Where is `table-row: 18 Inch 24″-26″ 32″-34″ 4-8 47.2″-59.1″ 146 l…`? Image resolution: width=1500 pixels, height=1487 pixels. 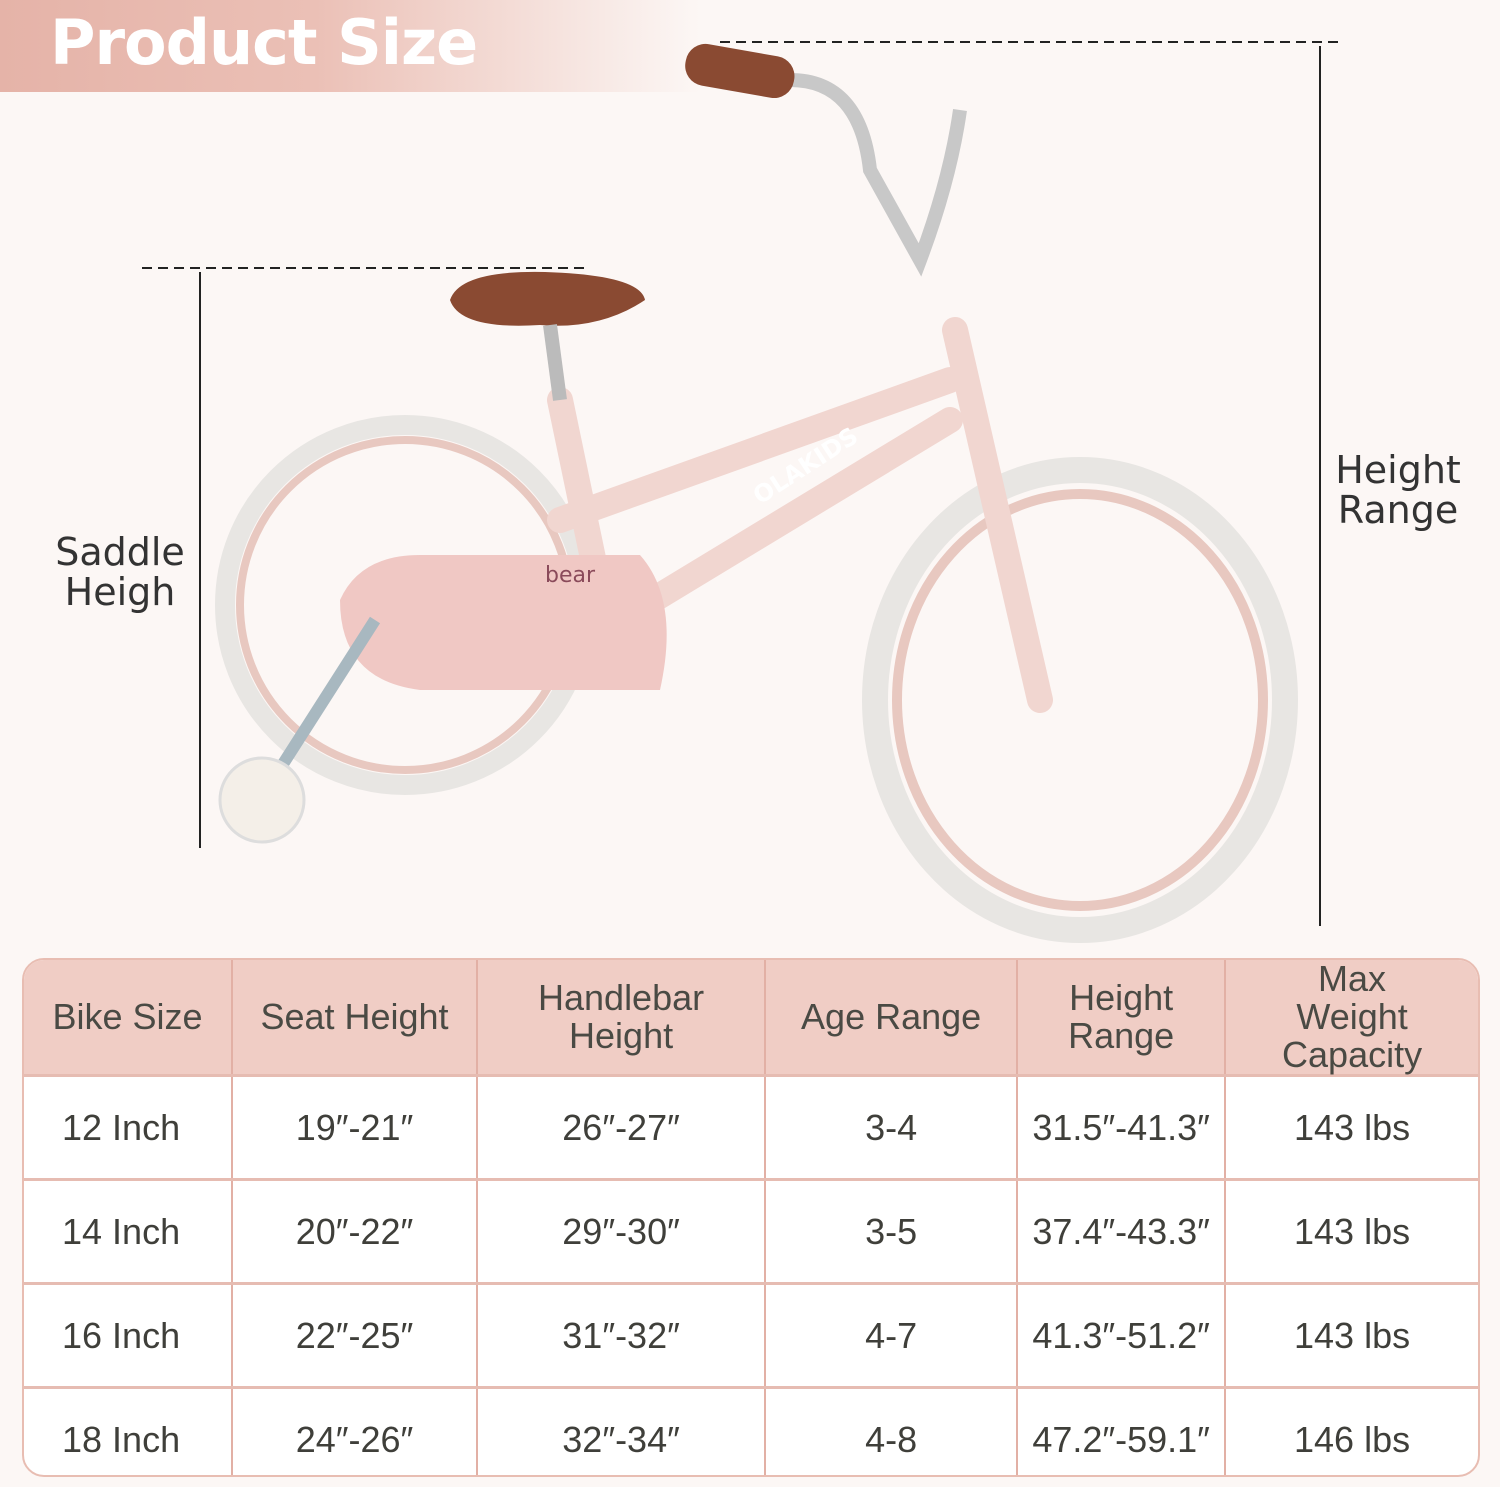 table-row: 18 Inch 24″-26″ 32″-34″ 4-8 47.2″-59.1″ 146 l… is located at coordinates (751, 1430).